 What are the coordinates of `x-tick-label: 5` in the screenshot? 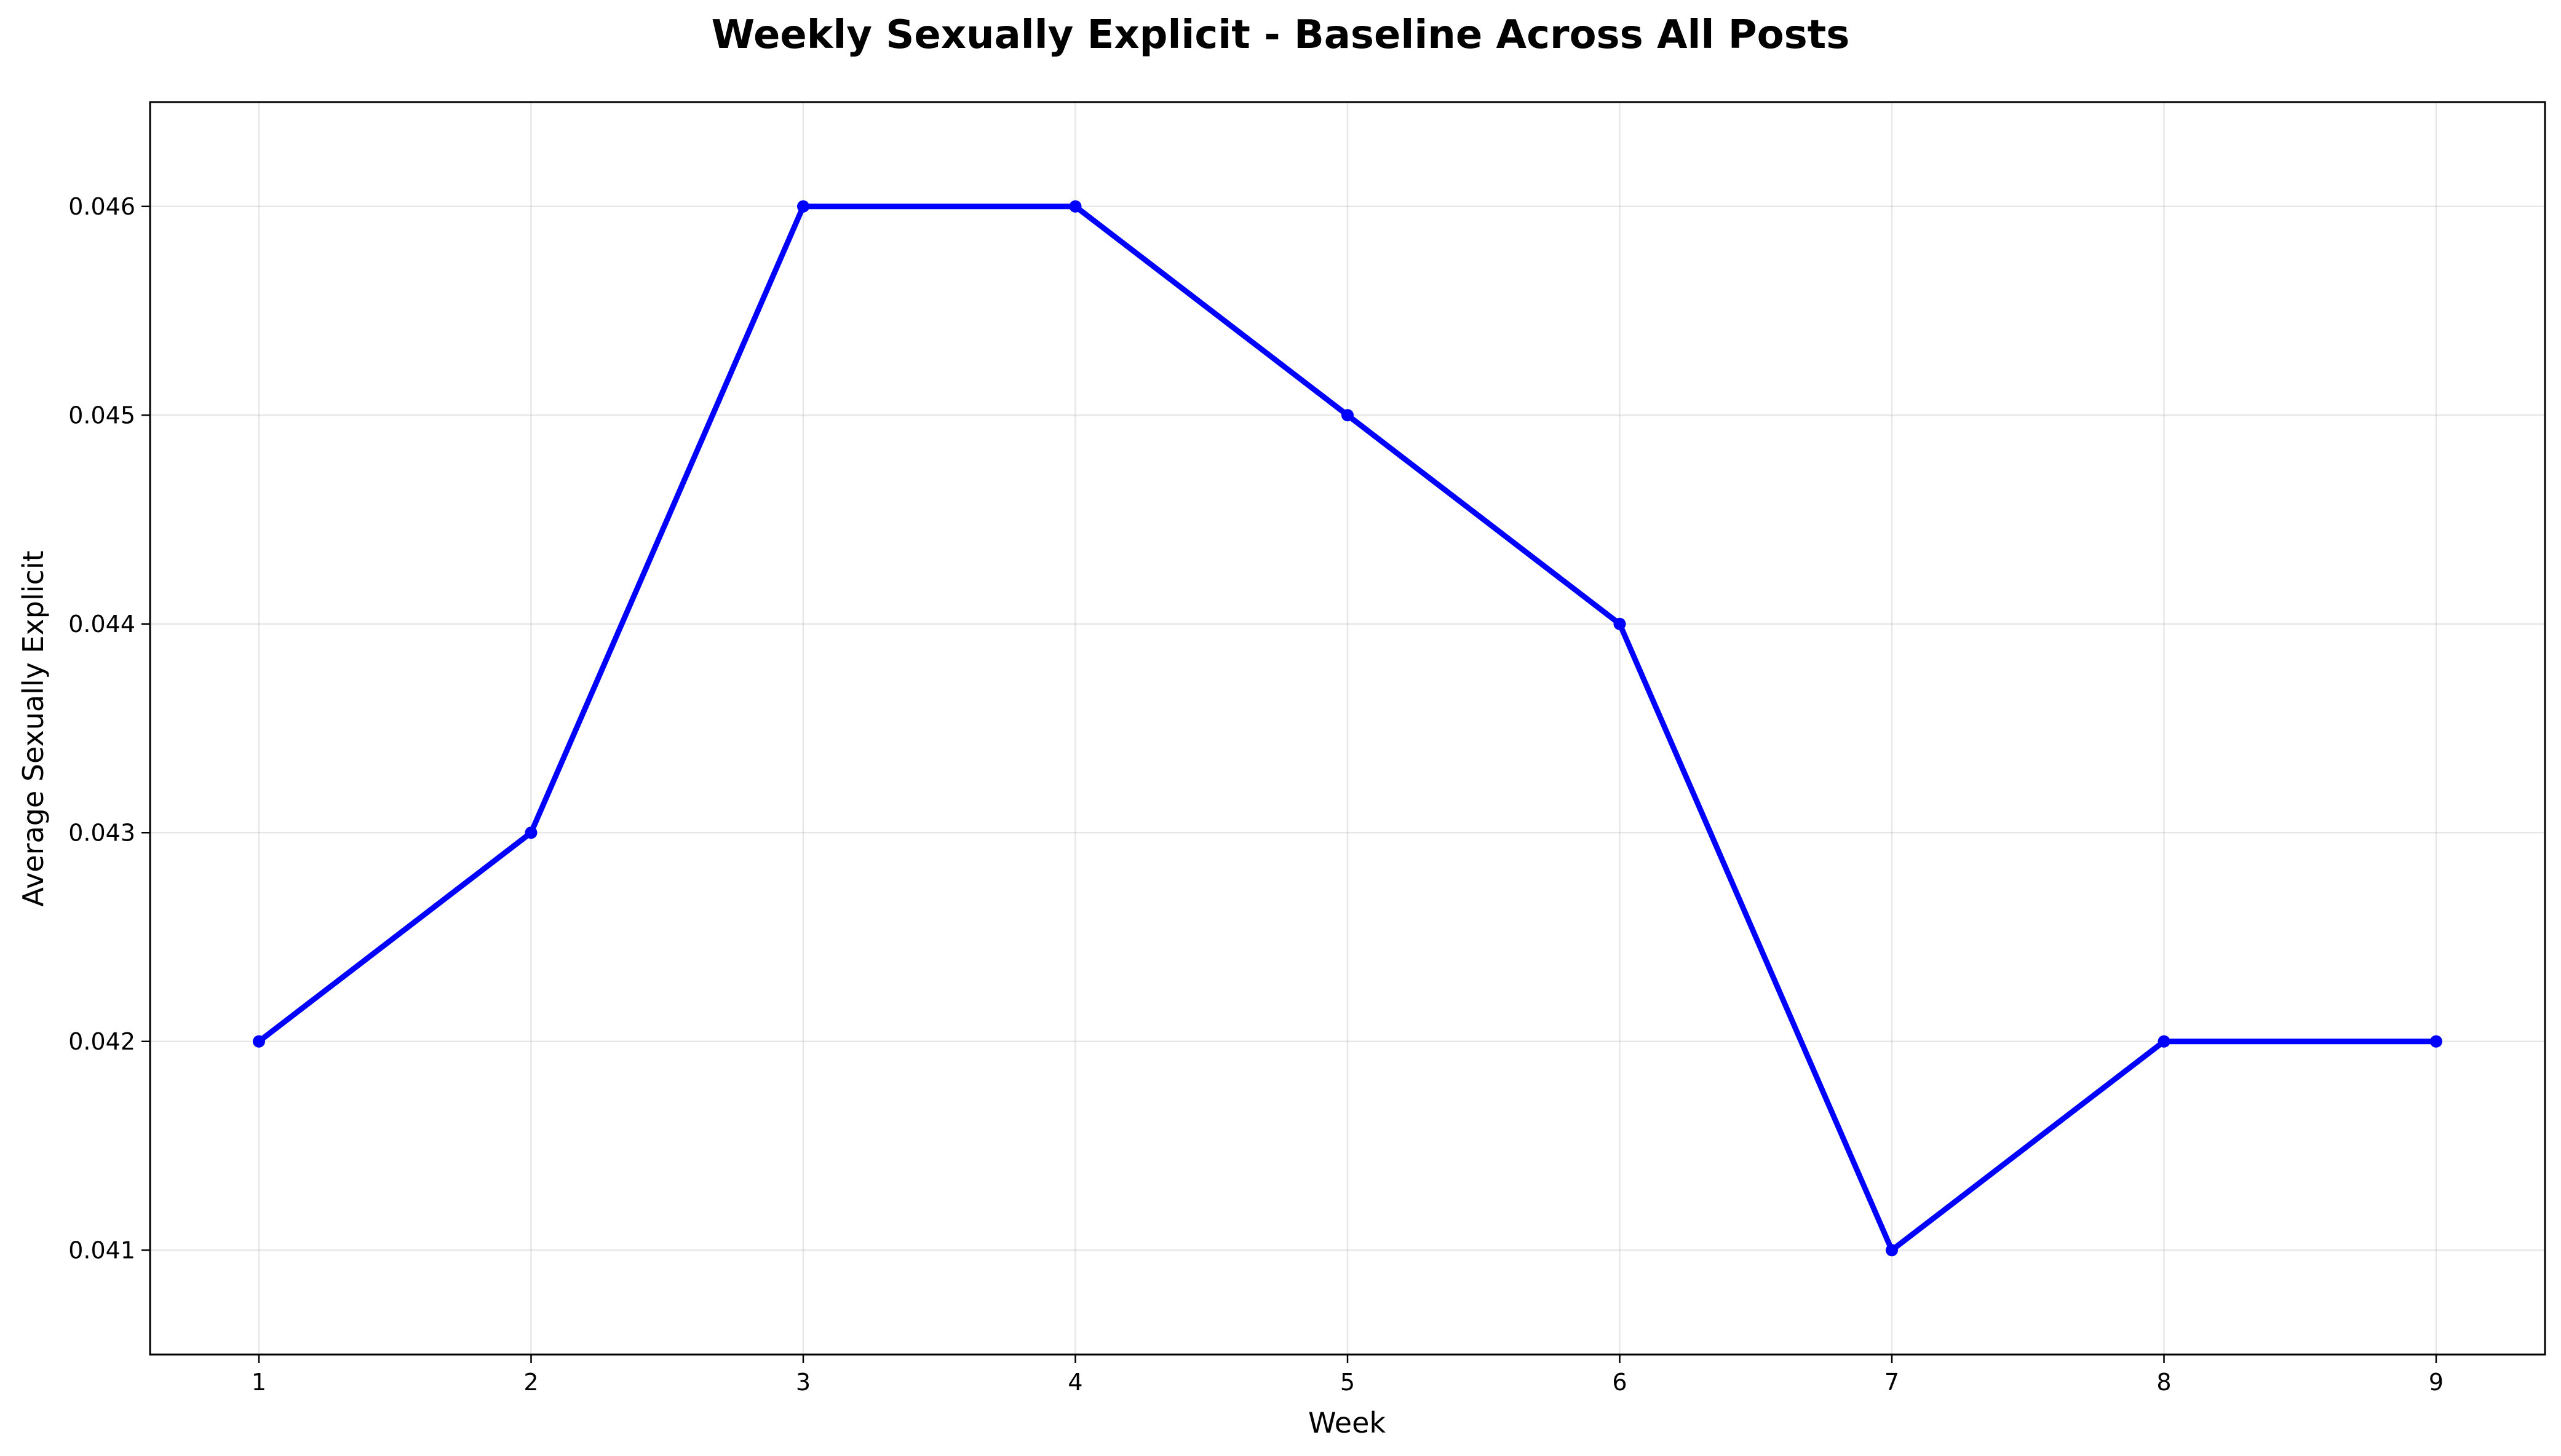 It's located at (1347, 1383).